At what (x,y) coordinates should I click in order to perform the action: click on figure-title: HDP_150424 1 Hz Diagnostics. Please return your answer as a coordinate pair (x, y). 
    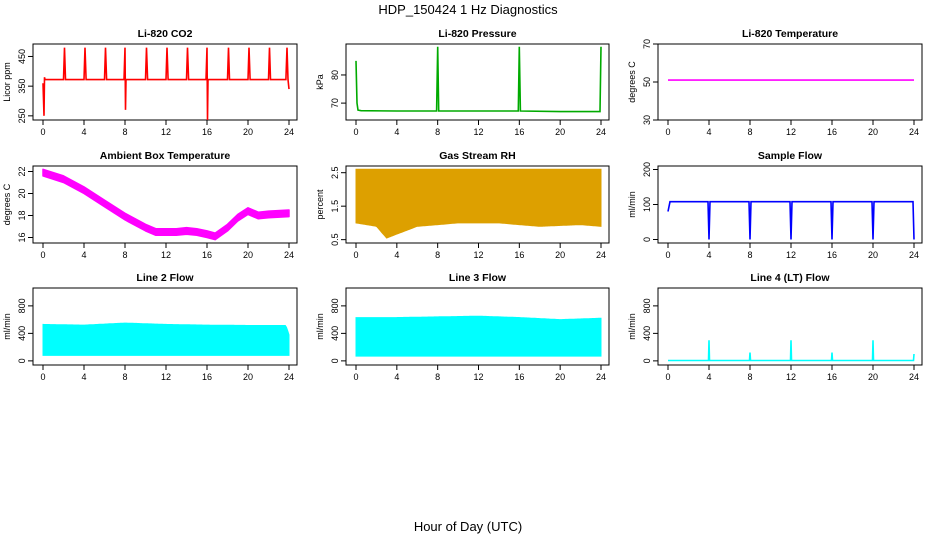
    Looking at the image, I should click on (468, 9).